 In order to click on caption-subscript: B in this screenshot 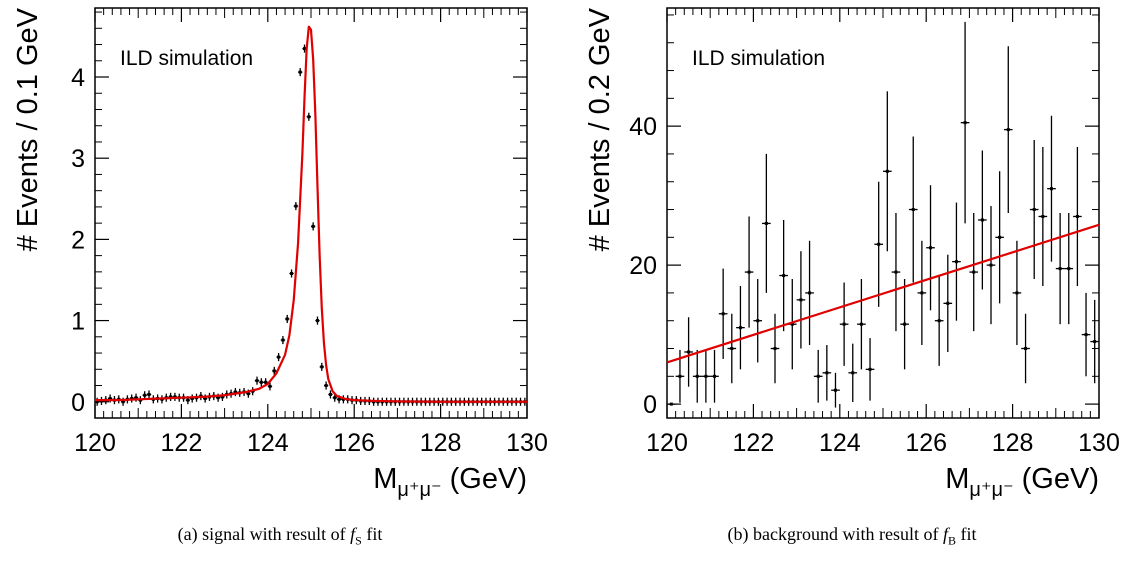, I will do `click(951, 540)`.